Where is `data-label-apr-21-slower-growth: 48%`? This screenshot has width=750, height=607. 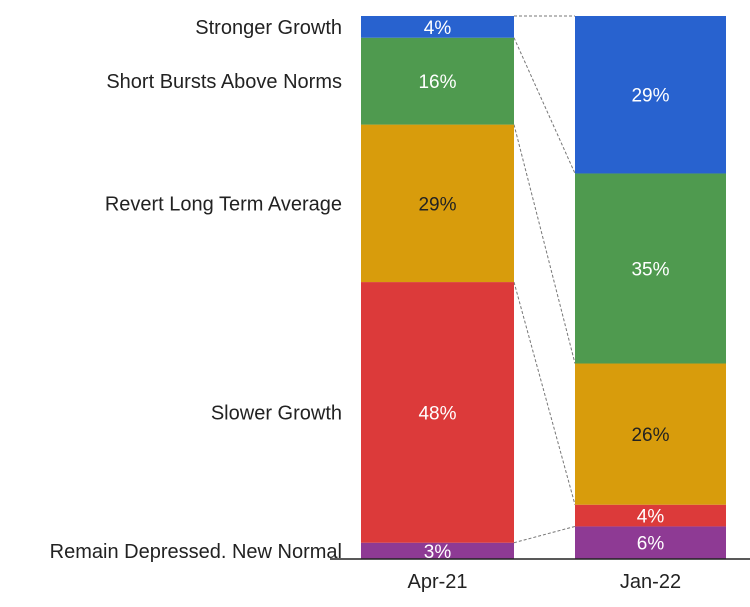
data-label-apr-21-slower-growth: 48% is located at coordinates (437, 413).